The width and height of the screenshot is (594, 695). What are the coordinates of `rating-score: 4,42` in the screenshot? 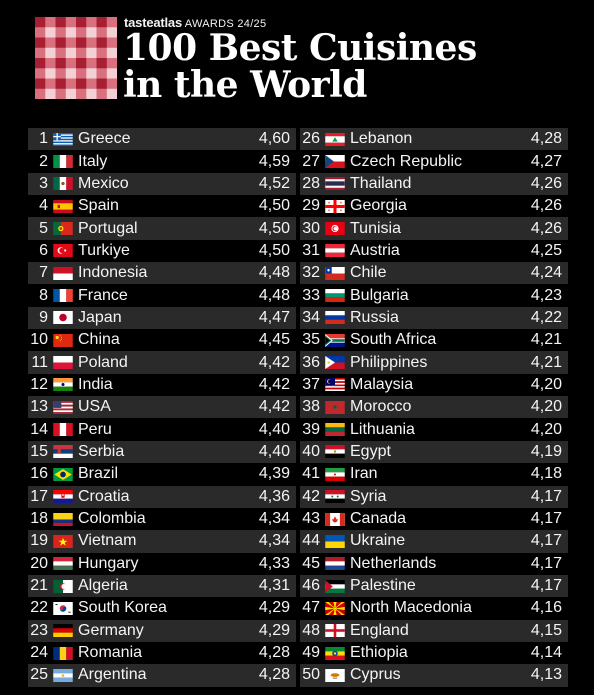 It's located at (274, 362).